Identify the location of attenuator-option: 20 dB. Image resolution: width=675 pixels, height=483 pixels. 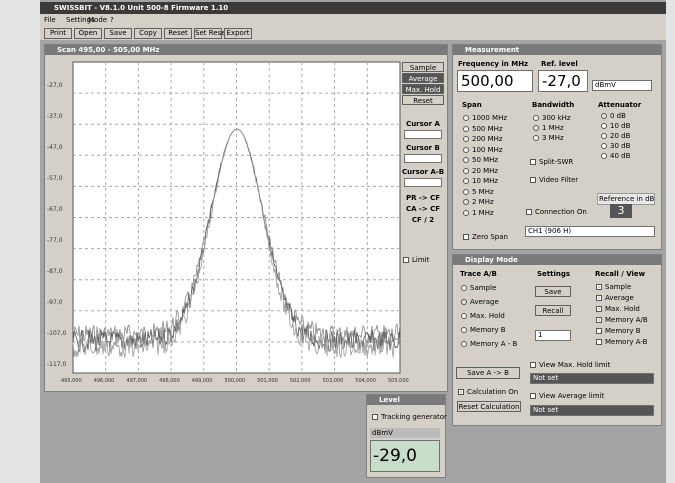
(620, 136).